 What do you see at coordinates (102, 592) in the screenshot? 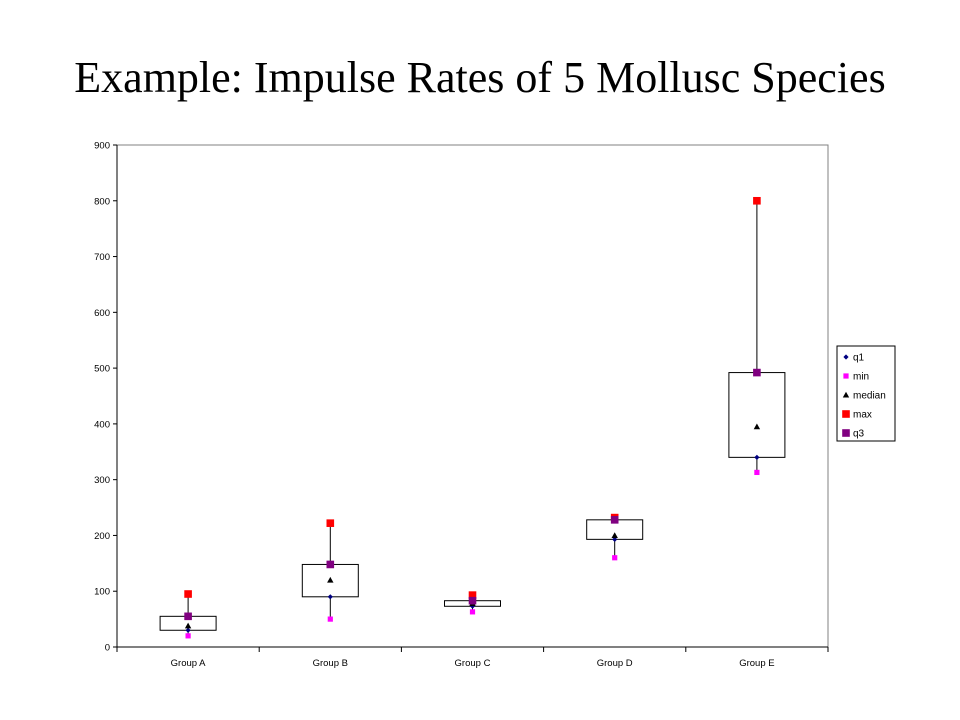
I see `y-tick-label: 100` at bounding box center [102, 592].